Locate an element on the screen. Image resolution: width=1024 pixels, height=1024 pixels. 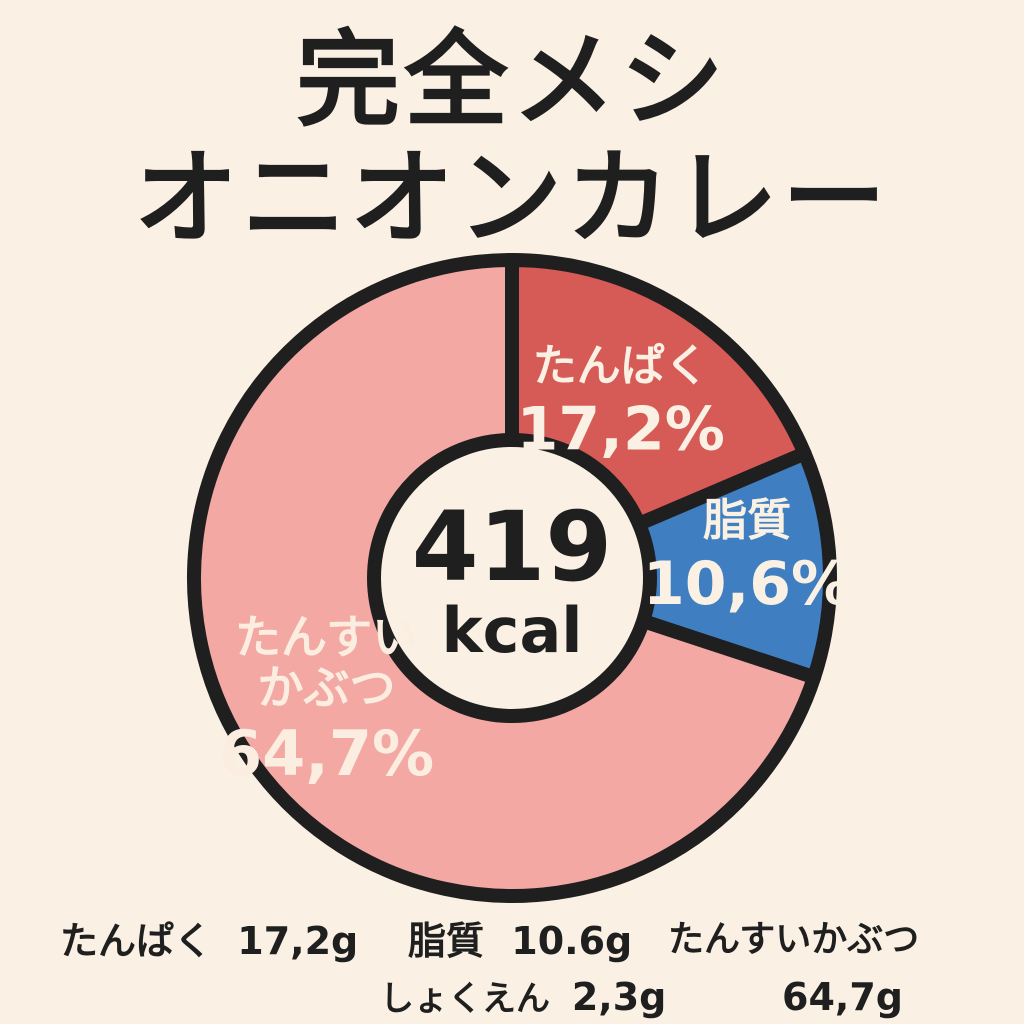
nutrient-fat: 脂質 10.6g is located at coordinates (520, 941).